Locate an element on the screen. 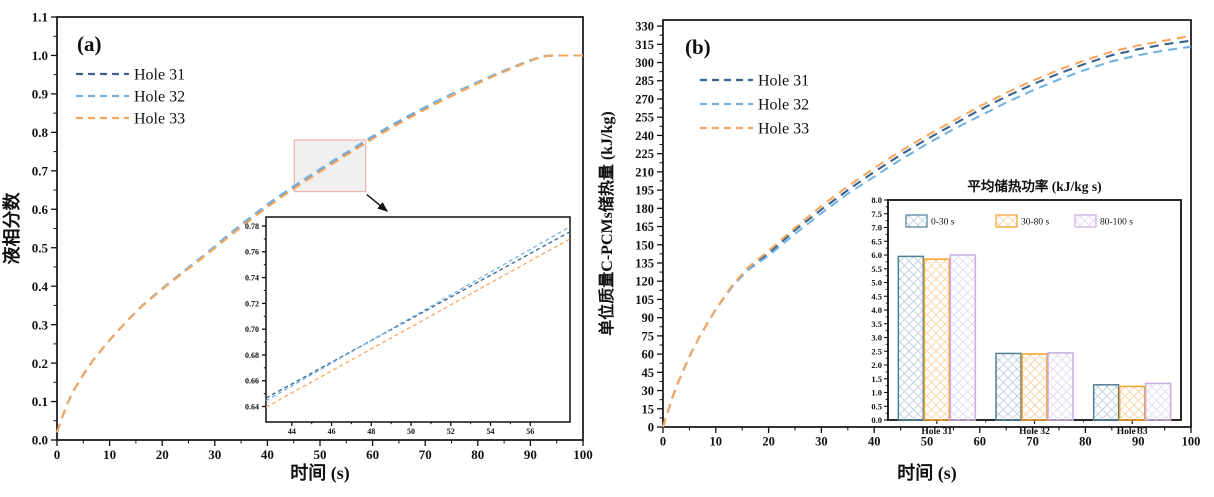 This screenshot has height=497, width=1214. bar-hole-31-80-100-s is located at coordinates (963, 337).